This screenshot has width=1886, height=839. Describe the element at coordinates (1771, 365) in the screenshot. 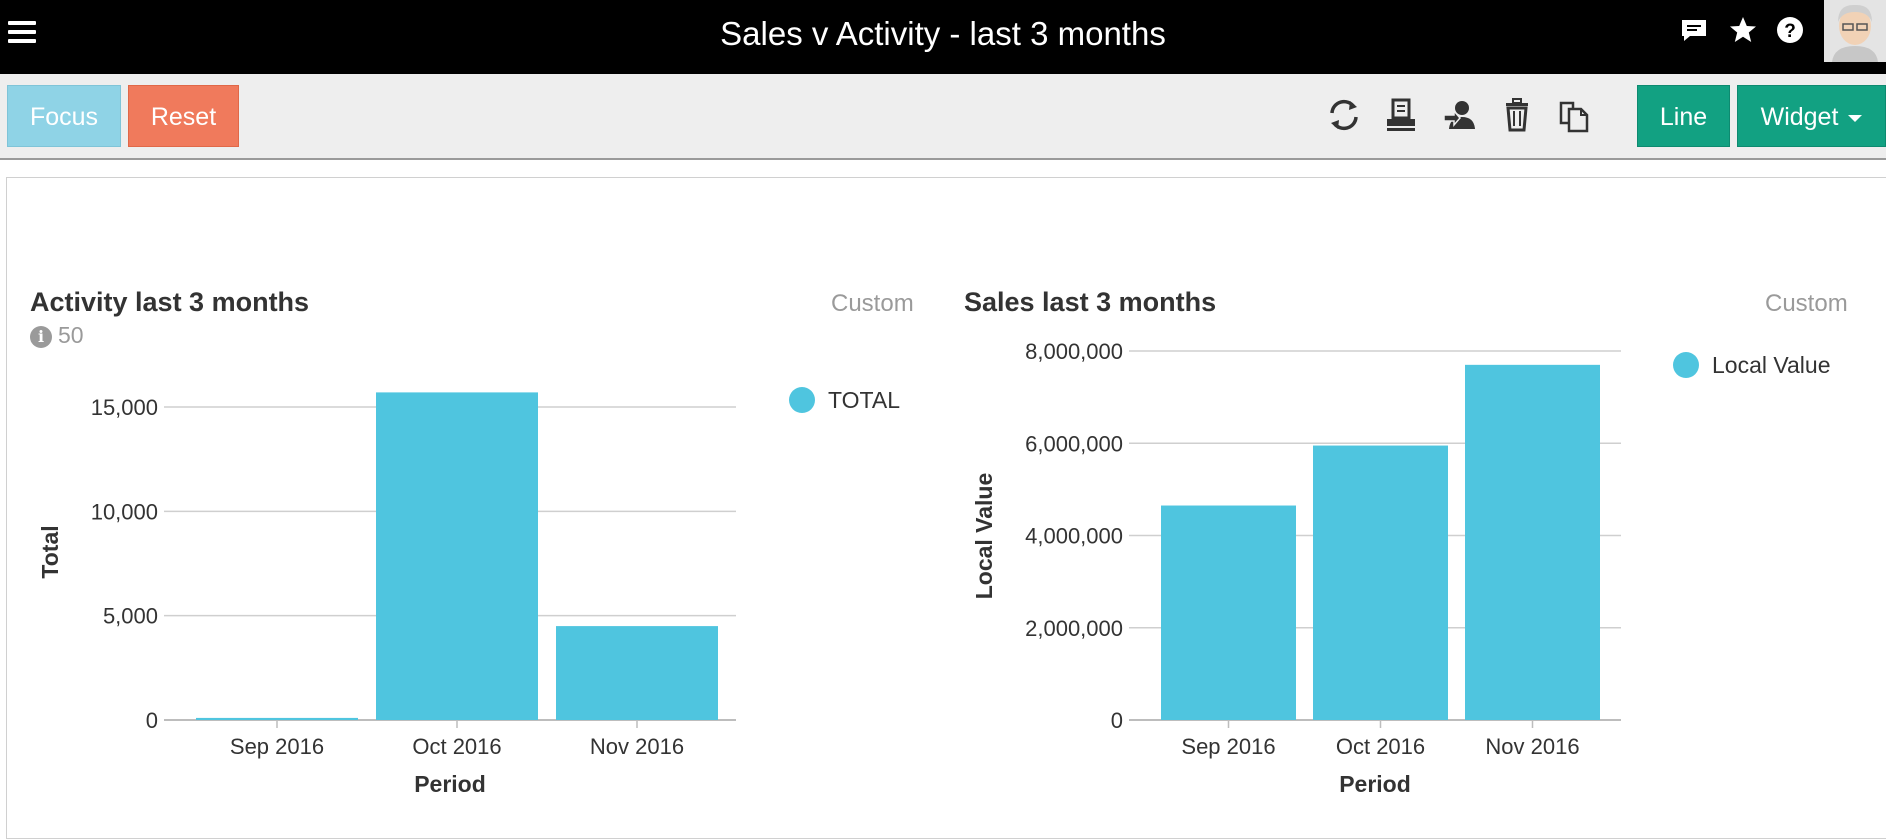

I see `legend-label: Local Value` at that location.